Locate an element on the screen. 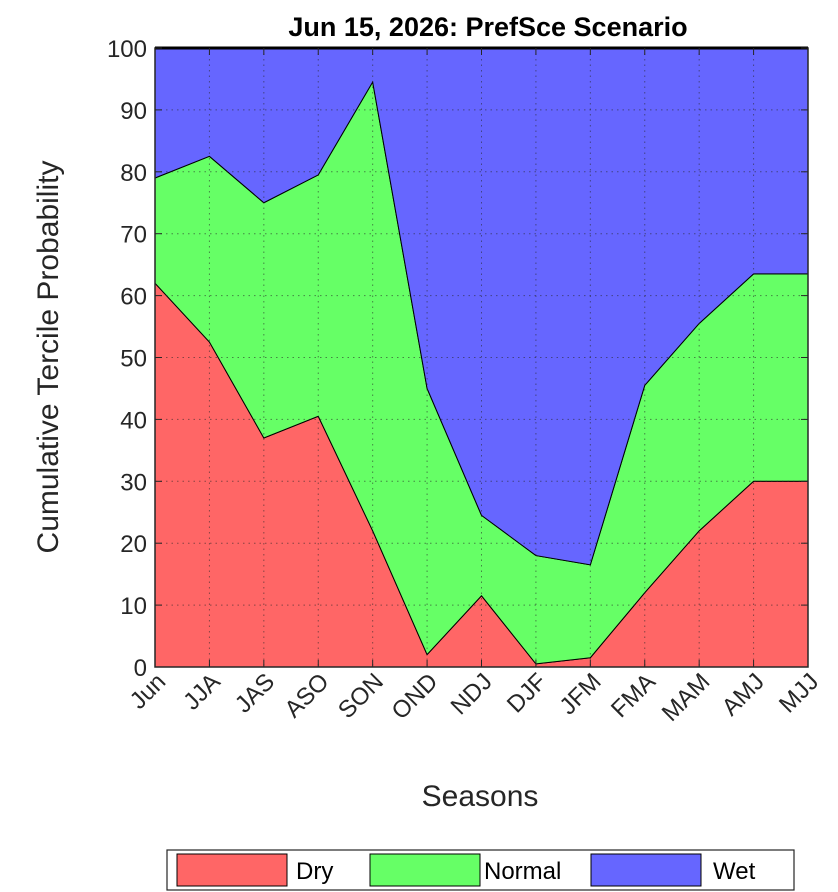 The image size is (838, 892). legend-swatch-normal is located at coordinates (425, 870).